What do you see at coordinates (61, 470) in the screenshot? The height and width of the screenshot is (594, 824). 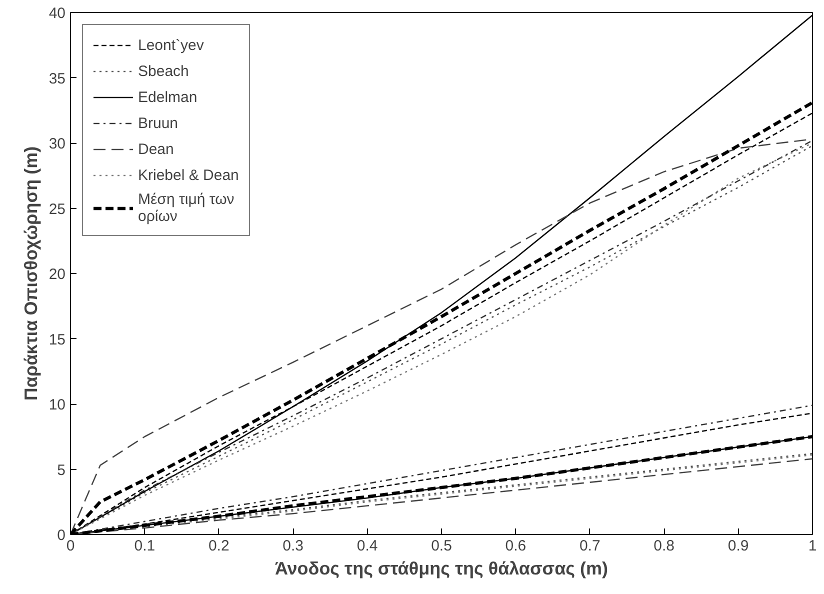 I see `y-tick-label: 5` at bounding box center [61, 470].